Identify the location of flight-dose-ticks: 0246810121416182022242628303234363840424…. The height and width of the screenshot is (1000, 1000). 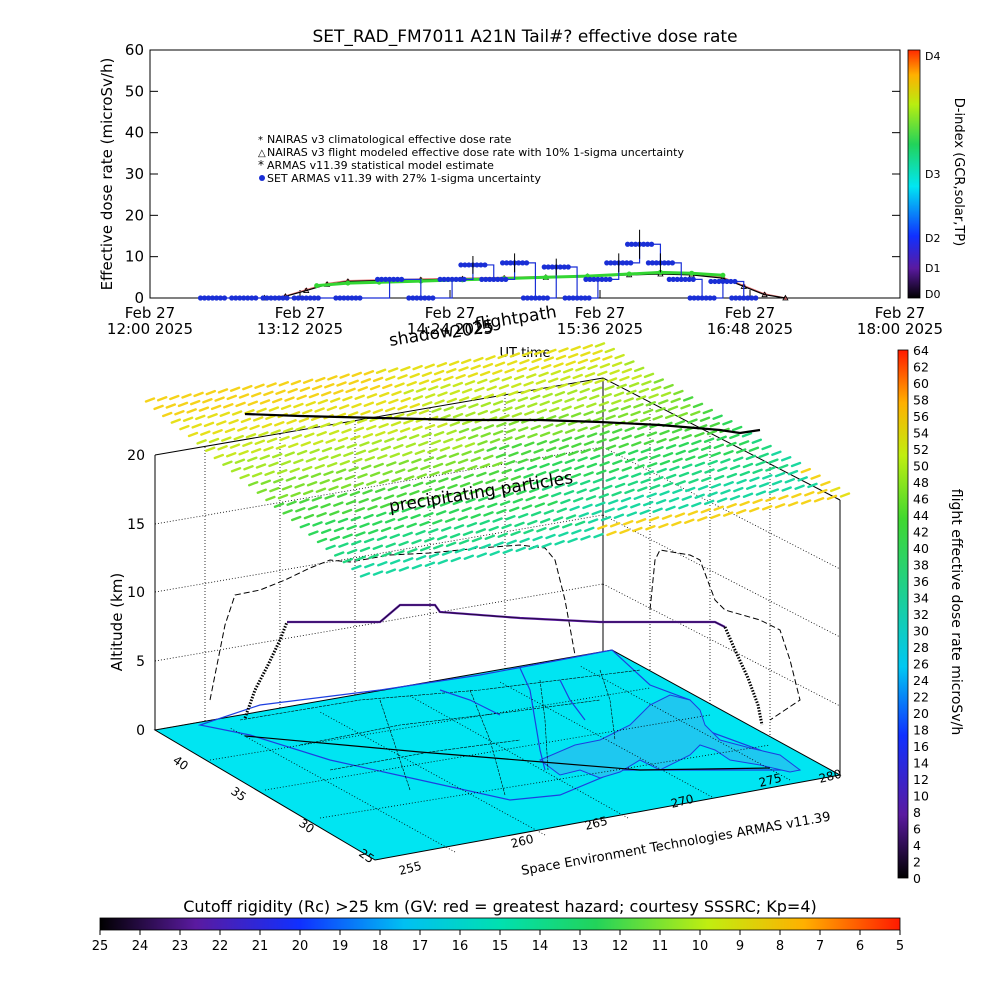
(921, 614).